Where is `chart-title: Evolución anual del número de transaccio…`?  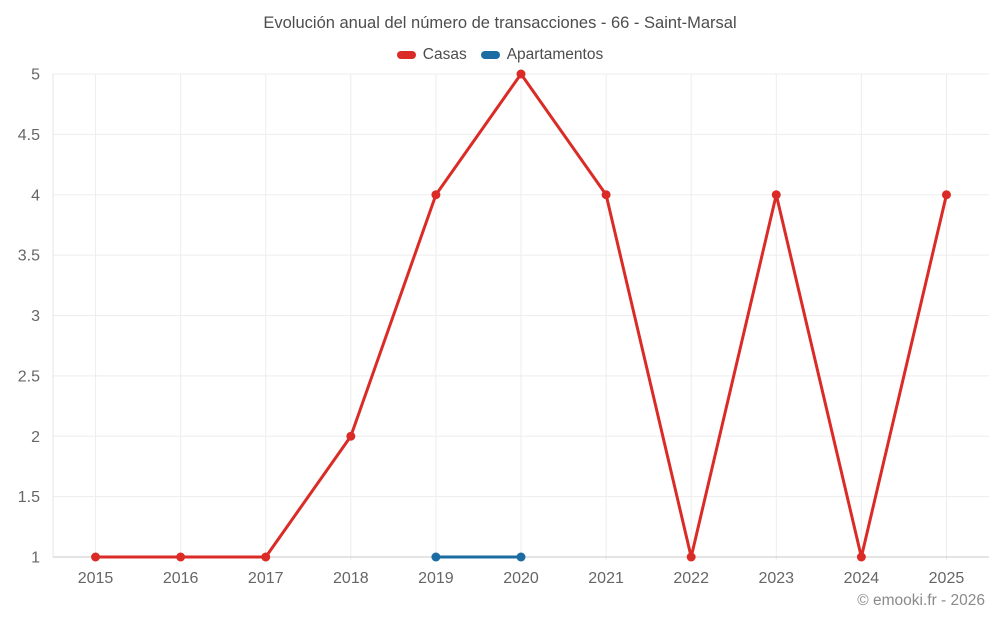 chart-title: Evolución anual del número de transaccio… is located at coordinates (500, 23).